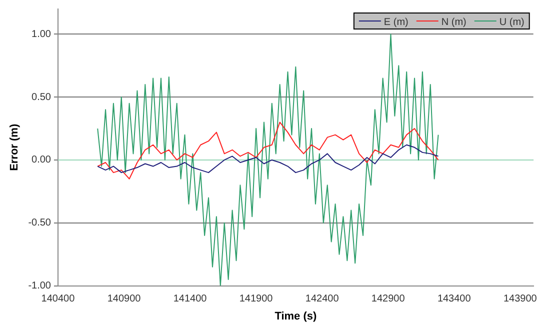  Describe the element at coordinates (322, 299) in the screenshot. I see `x-tick-label: 142400` at that location.